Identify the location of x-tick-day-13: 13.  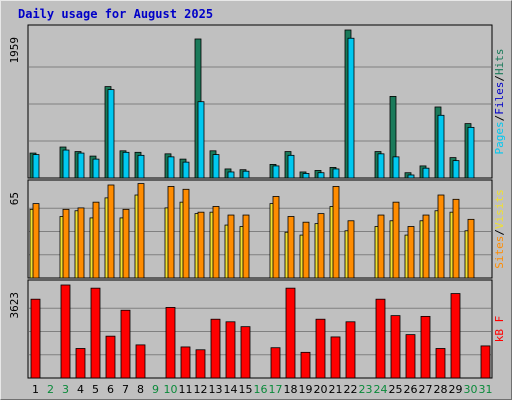
(216, 389).